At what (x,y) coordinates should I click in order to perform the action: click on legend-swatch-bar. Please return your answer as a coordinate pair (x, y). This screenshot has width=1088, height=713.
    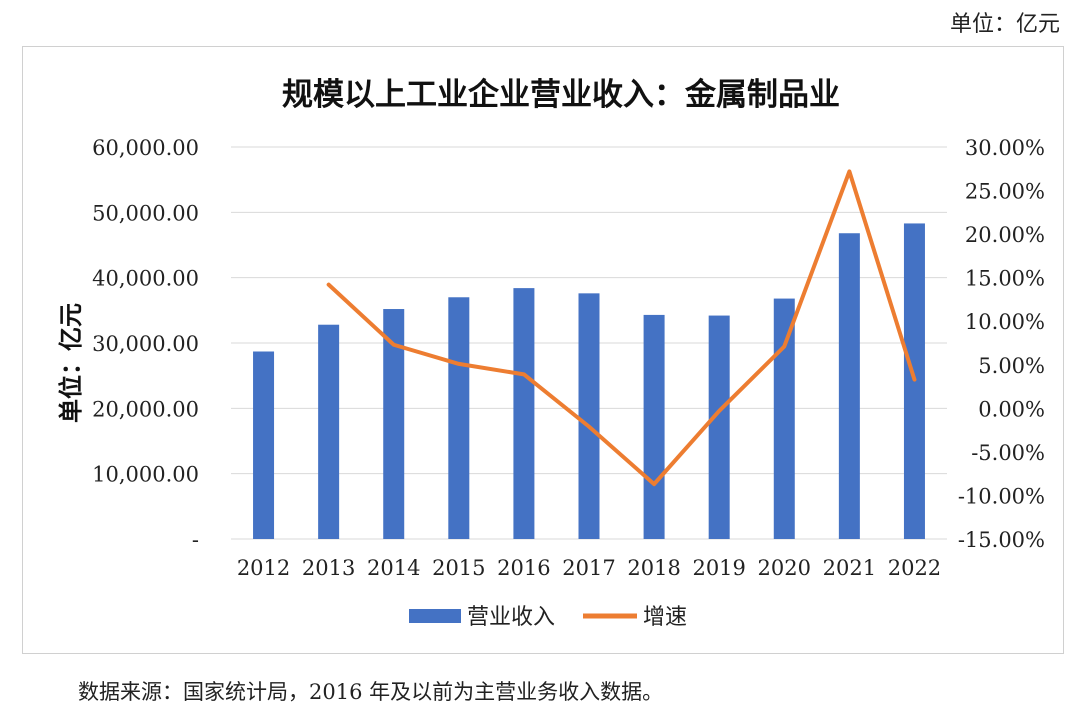
    Looking at the image, I should click on (435, 616).